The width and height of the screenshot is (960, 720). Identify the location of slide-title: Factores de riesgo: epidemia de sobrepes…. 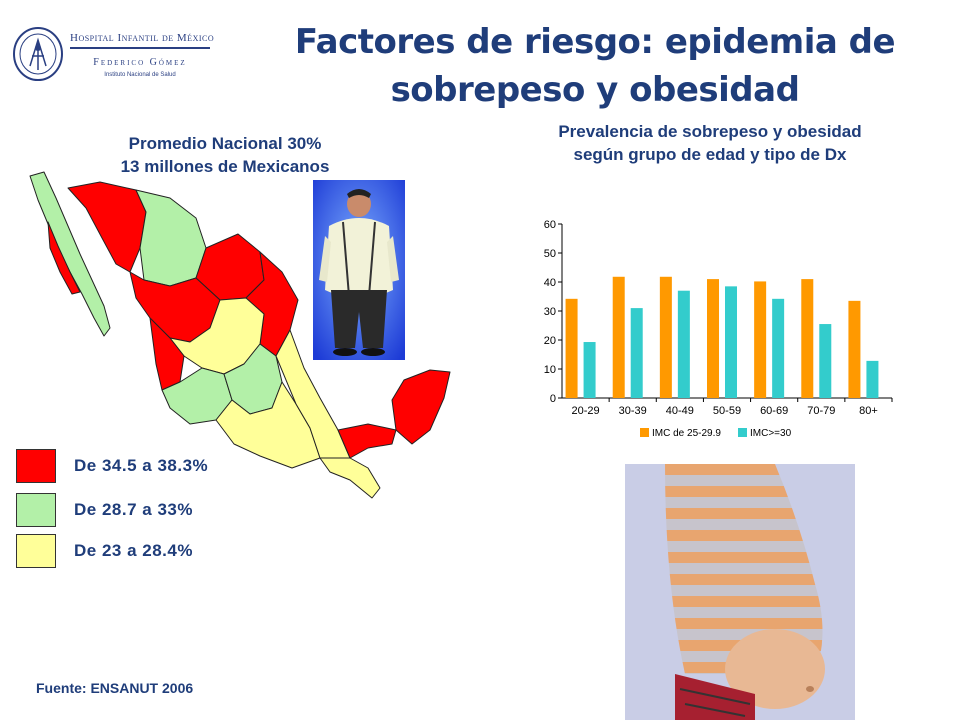
(595, 66).